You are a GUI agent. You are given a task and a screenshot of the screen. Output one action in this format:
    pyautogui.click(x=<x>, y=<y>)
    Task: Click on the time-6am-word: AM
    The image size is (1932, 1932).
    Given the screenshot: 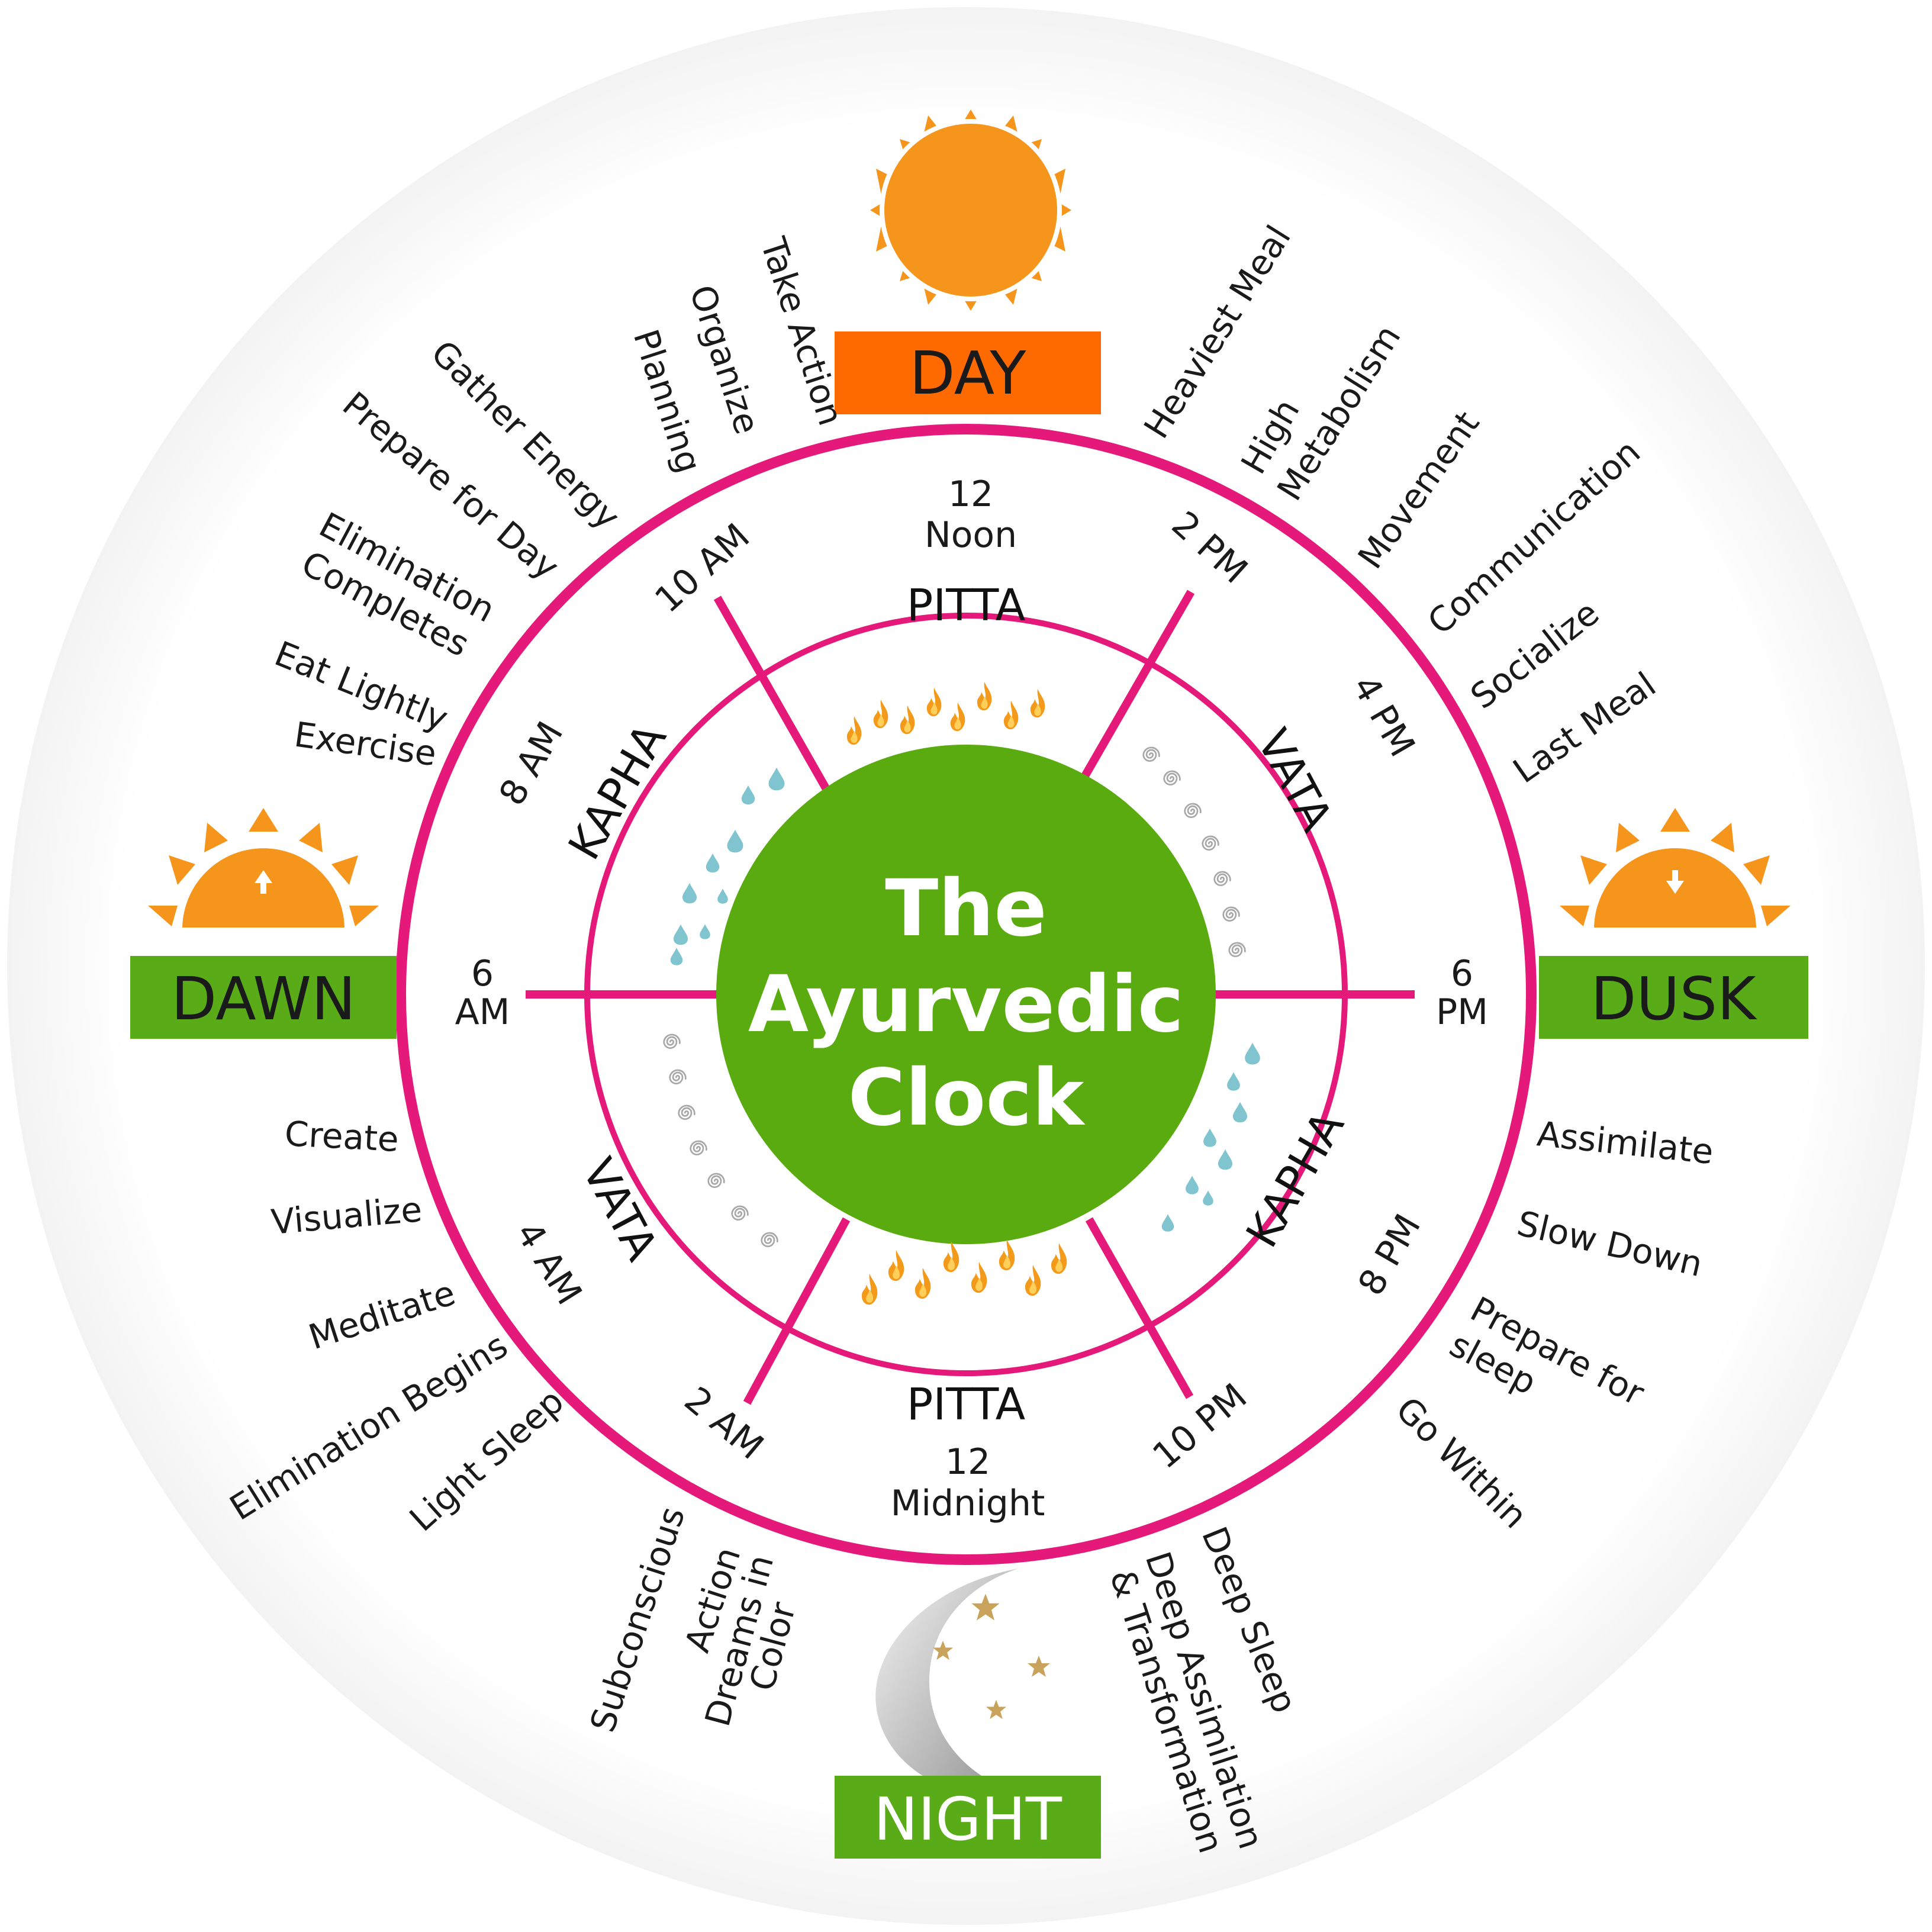 What is the action you would take?
    pyautogui.click(x=482, y=1012)
    